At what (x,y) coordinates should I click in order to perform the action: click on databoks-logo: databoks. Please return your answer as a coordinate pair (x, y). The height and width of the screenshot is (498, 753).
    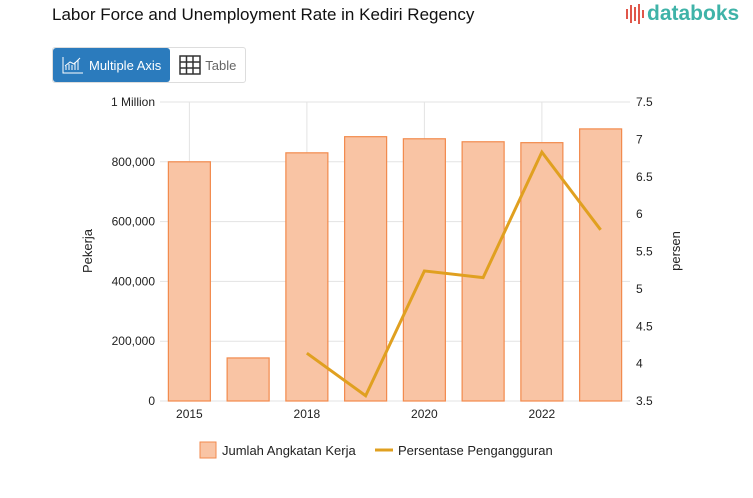
    Looking at the image, I should click on (682, 14).